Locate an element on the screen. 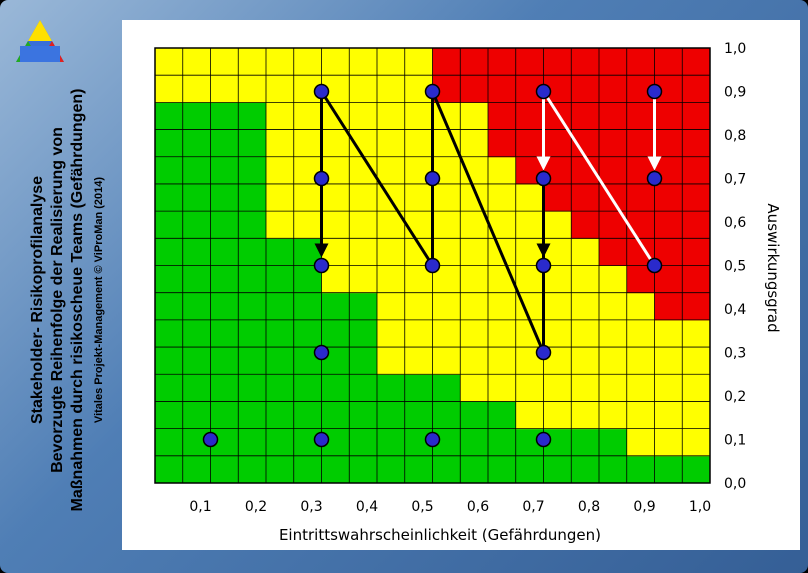 This screenshot has width=808, height=573. arrow-head is located at coordinates (654, 163).